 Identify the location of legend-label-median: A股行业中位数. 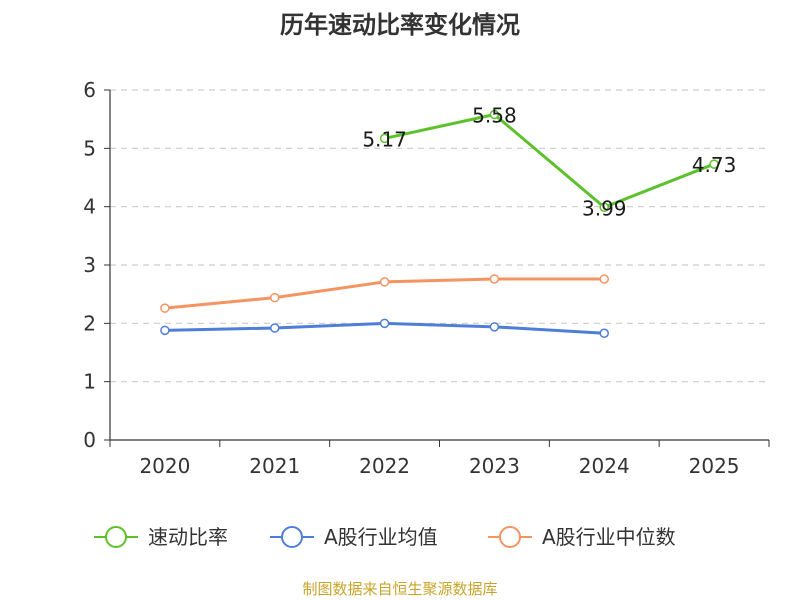
(609, 537).